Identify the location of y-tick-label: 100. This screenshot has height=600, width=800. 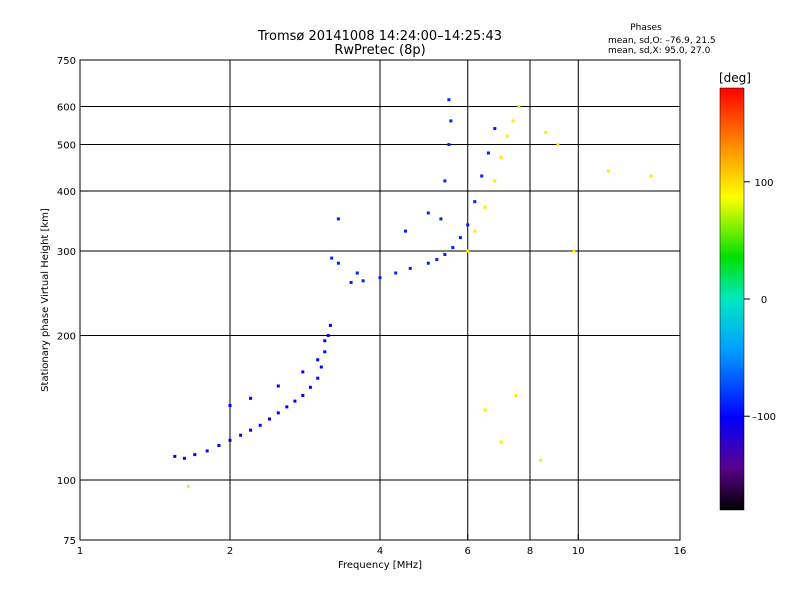
(66, 481).